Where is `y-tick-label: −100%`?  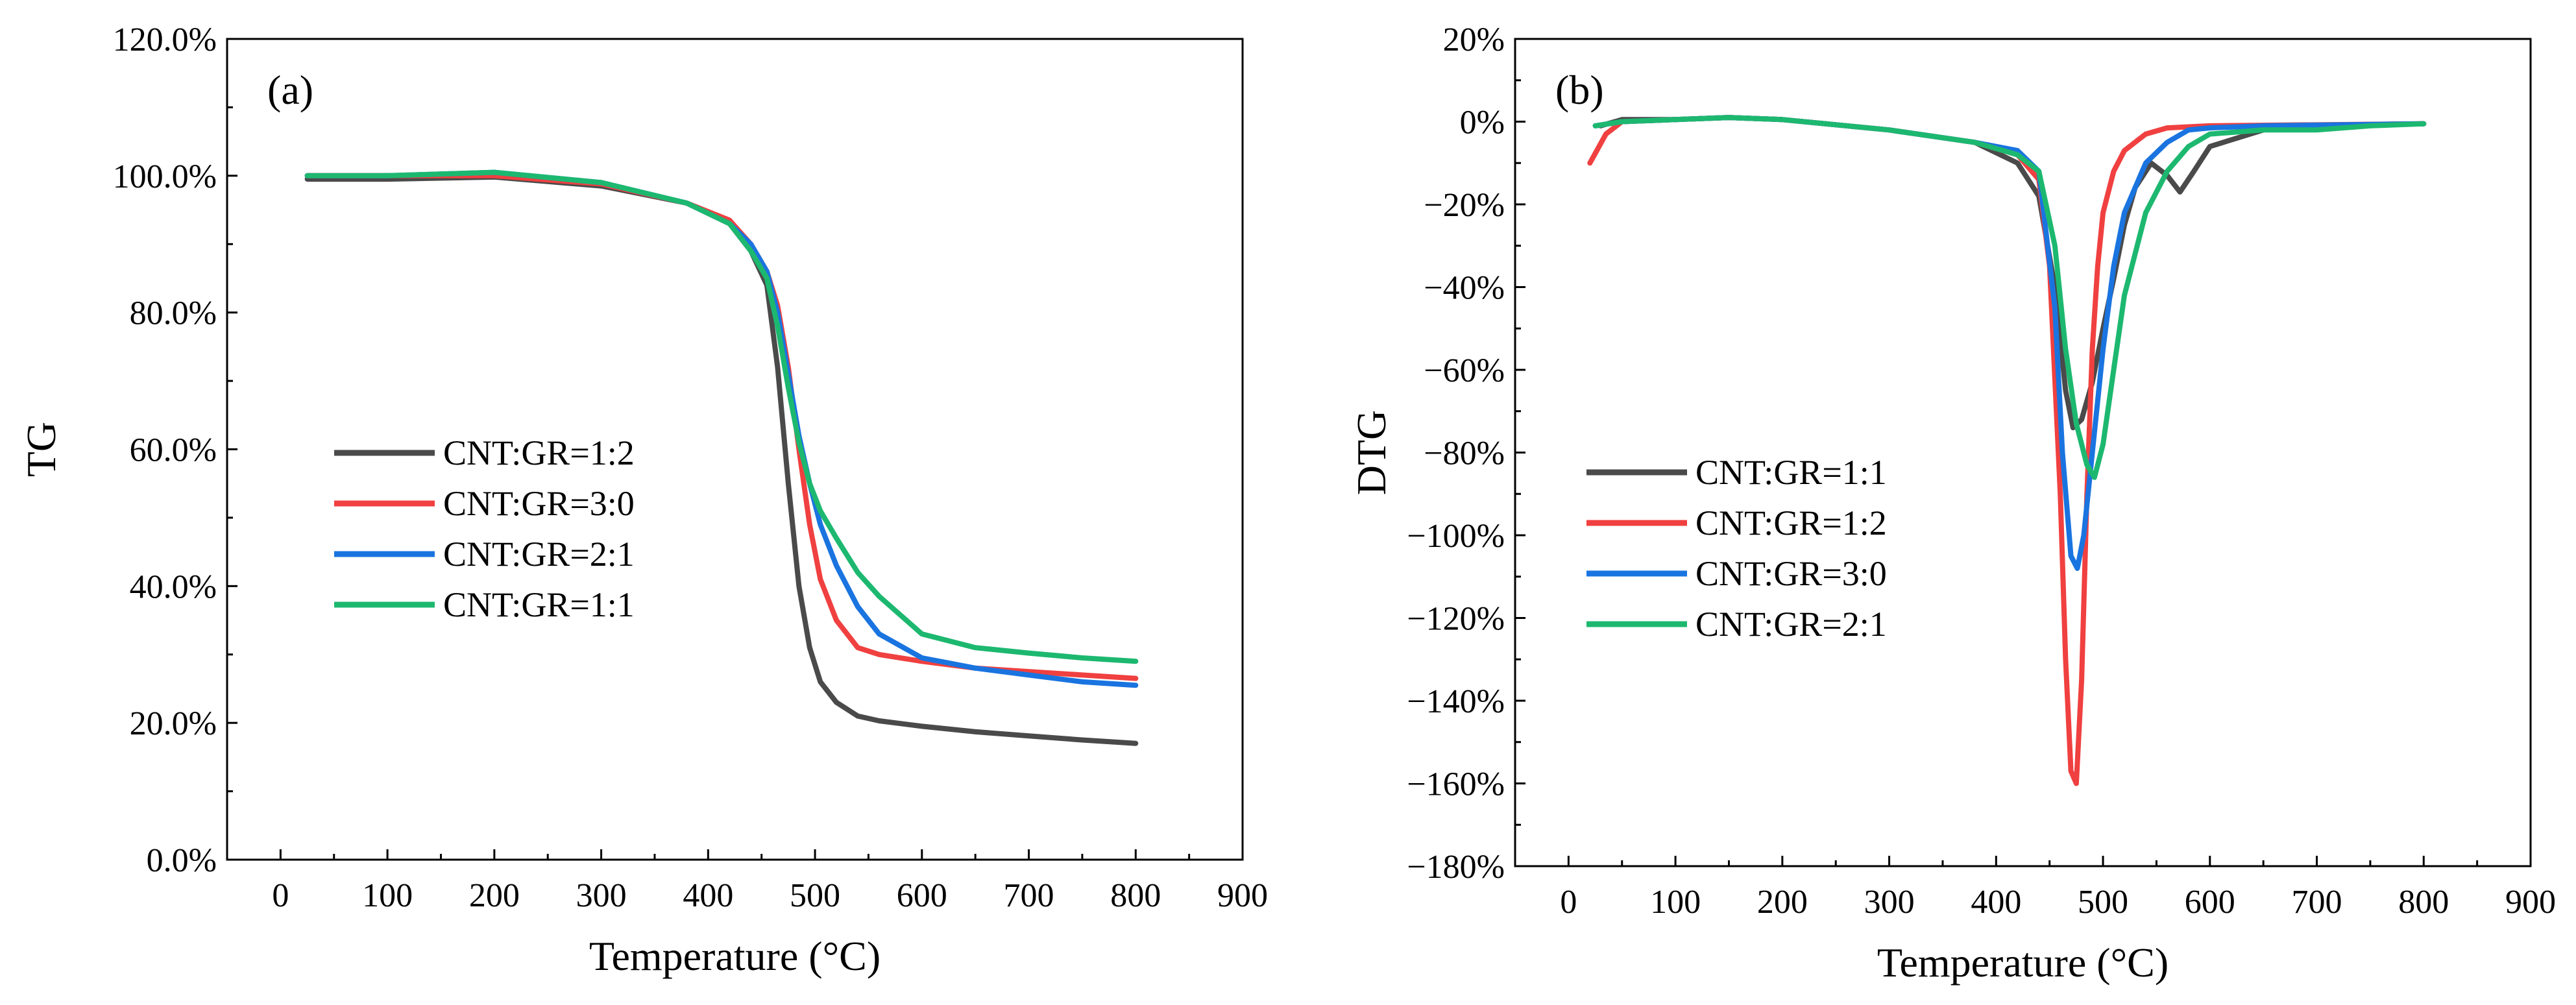
y-tick-label: −100% is located at coordinates (1456, 536).